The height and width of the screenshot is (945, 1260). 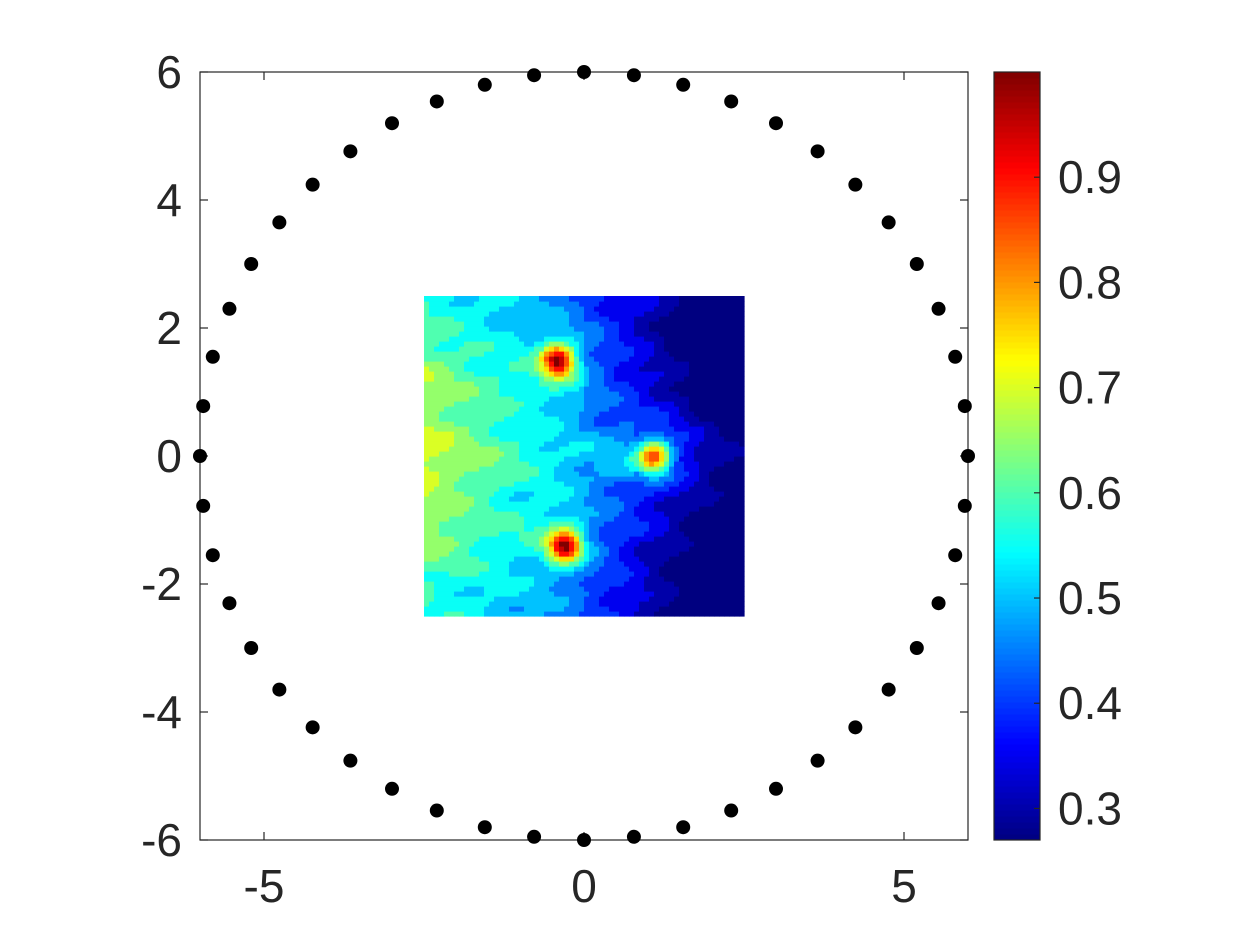 I want to click on colorbar-segment, so click(x=1017, y=639).